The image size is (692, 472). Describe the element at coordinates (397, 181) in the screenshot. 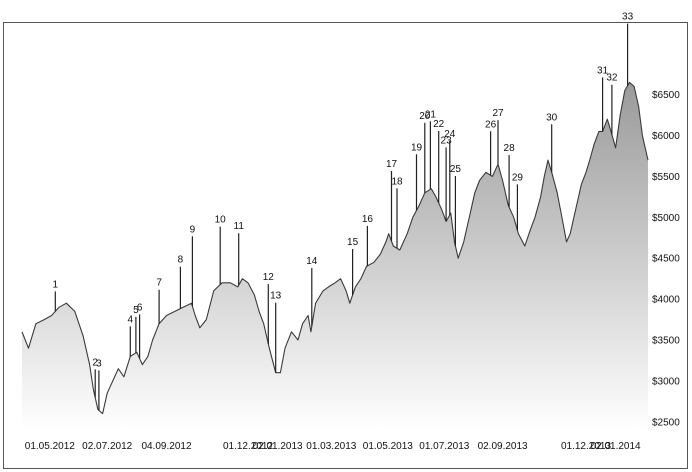

I see `annotation-label-18: 18` at that location.